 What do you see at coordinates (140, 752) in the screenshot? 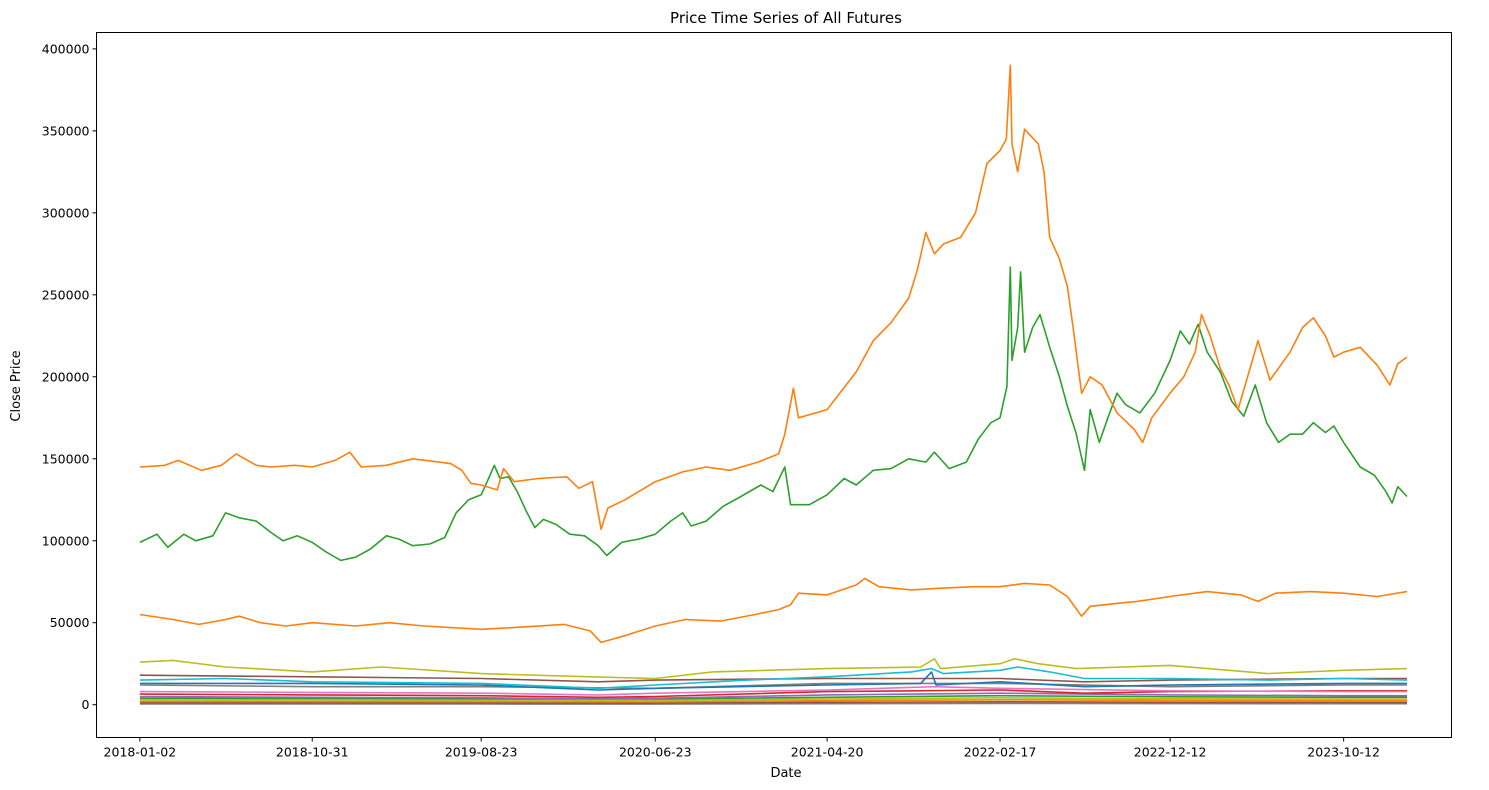
I see `x-tick-label: 2018-01-02` at bounding box center [140, 752].